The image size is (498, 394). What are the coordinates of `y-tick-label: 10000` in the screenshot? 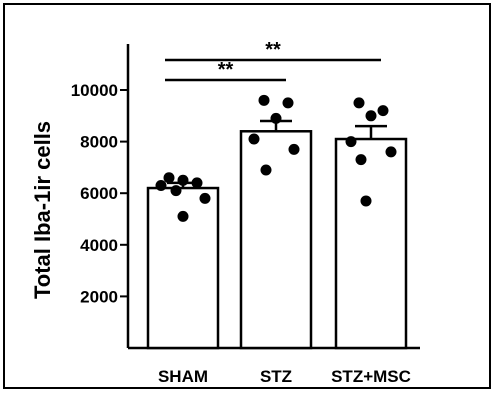 It's located at (94, 90).